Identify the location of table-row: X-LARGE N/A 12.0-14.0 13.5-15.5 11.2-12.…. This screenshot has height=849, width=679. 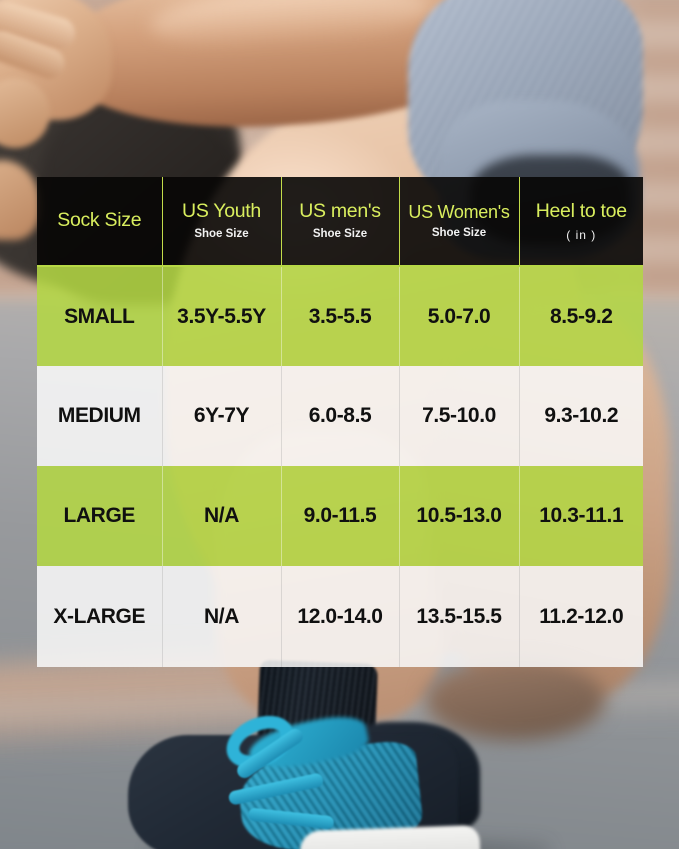
(340, 616).